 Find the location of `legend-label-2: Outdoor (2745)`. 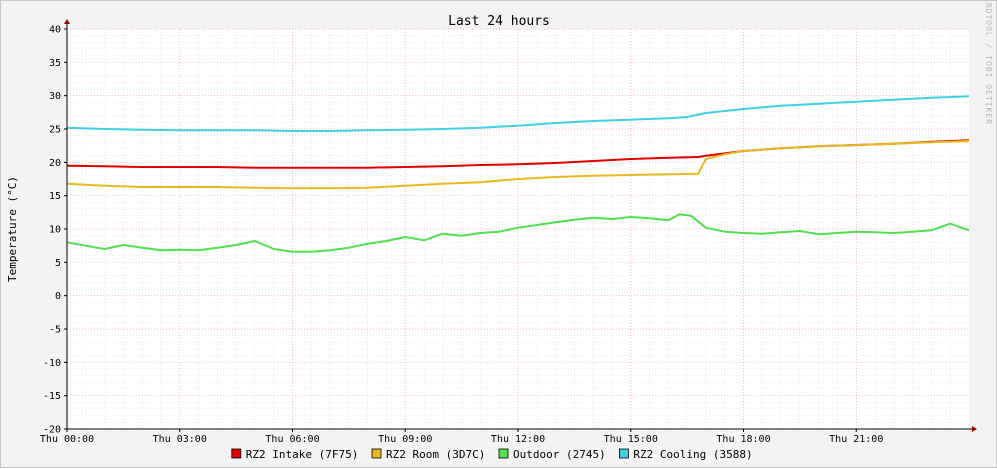

legend-label-2: Outdoor (2745) is located at coordinates (559, 454).